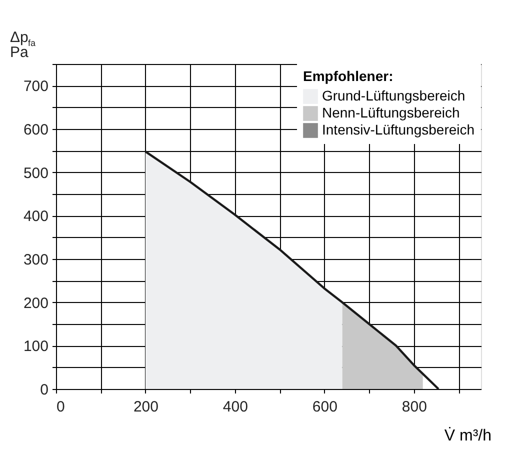  What do you see at coordinates (35, 173) in the screenshot?
I see `y-tick-label: 500` at bounding box center [35, 173].